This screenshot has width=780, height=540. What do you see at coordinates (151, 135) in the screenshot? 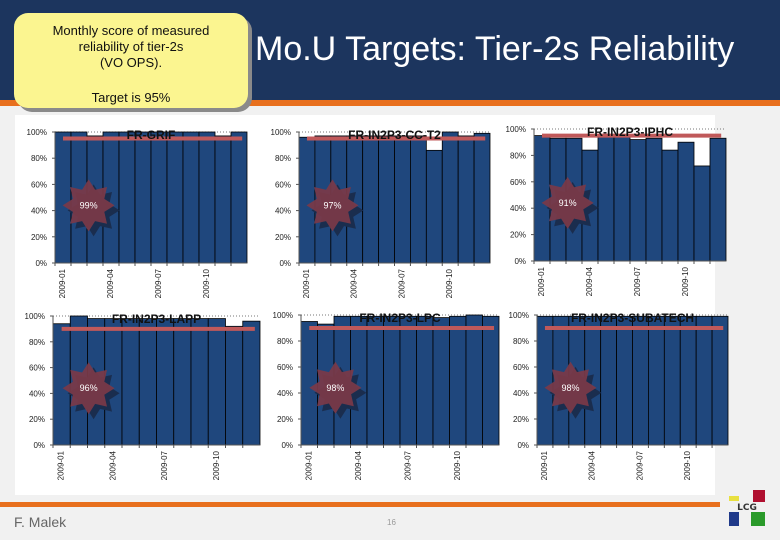
I see `chart-title: FR-GRIF` at bounding box center [151, 135].